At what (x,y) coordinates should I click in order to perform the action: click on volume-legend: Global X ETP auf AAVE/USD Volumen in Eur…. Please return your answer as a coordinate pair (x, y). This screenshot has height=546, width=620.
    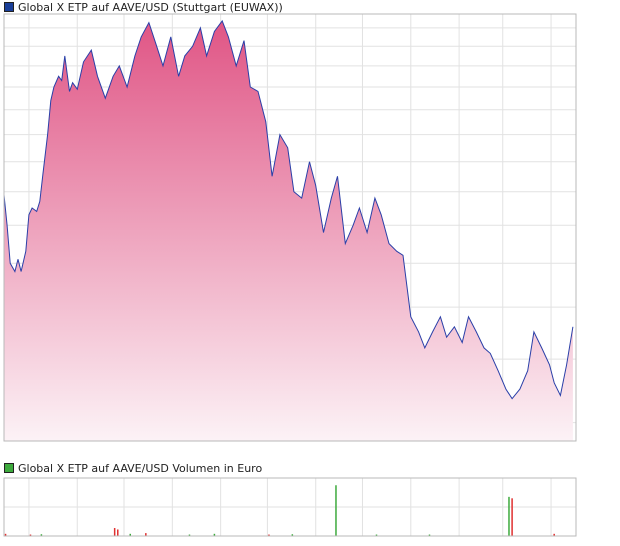
    Looking at the image, I should click on (133, 468).